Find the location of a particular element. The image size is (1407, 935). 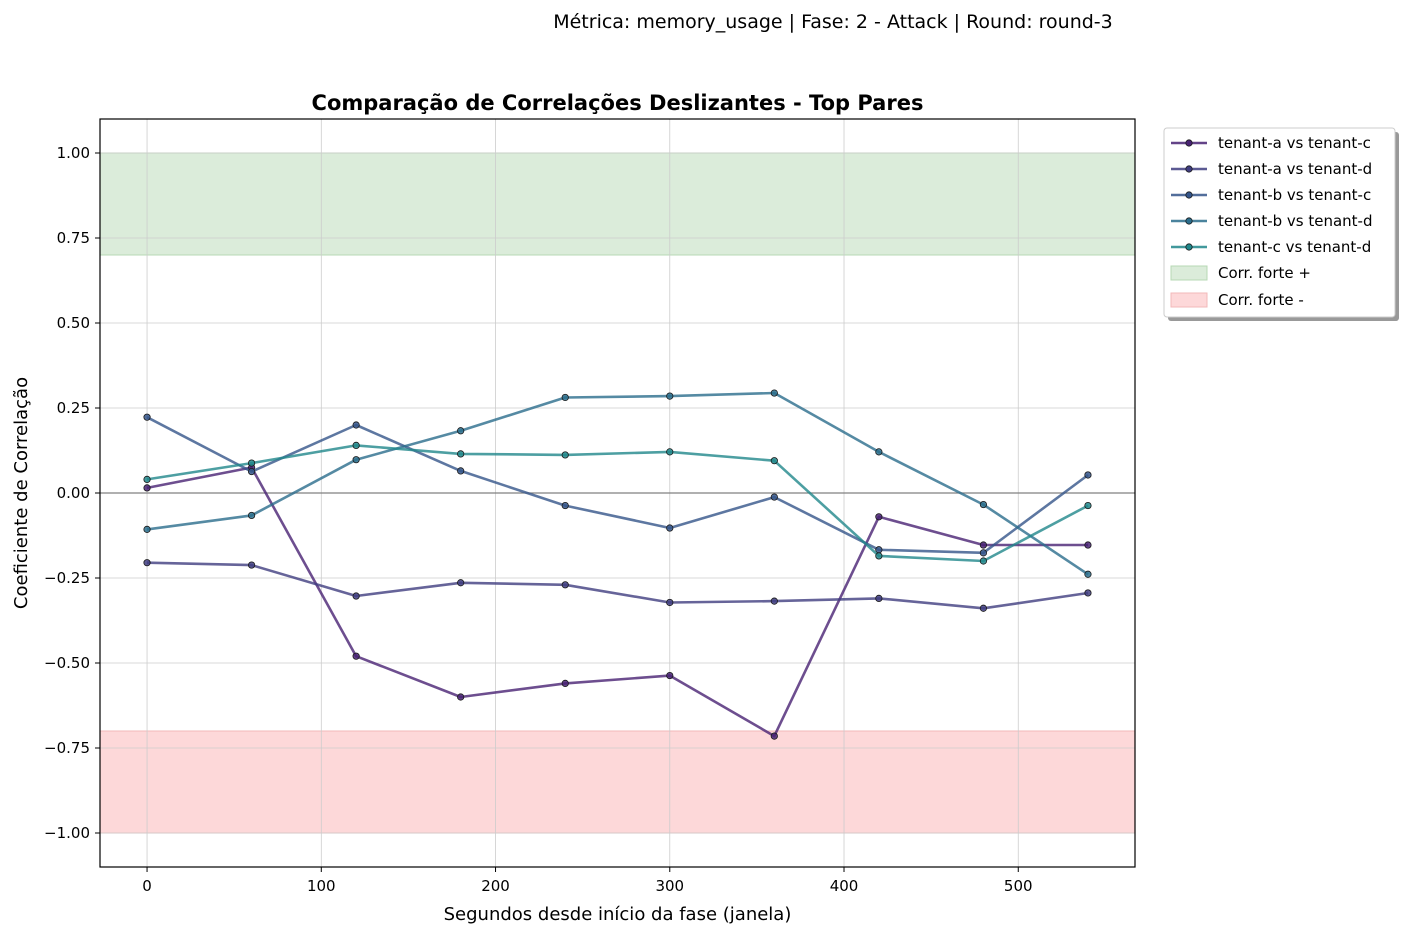

legend-entry-series: tenant-c vs tenant-d is located at coordinates (1271, 247).